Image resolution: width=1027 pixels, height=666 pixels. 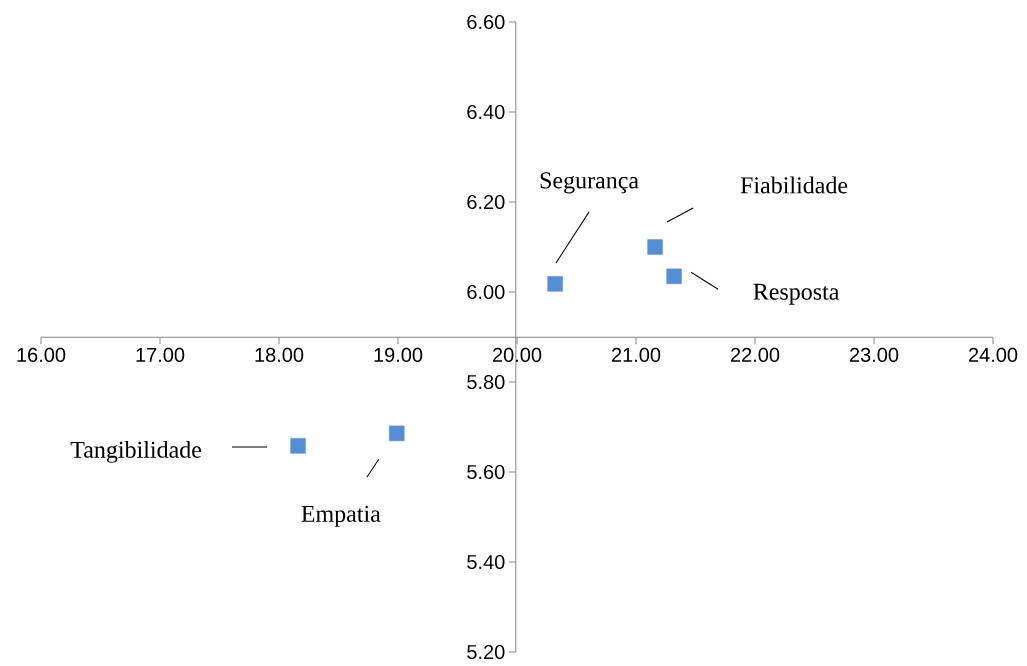 What do you see at coordinates (755, 354) in the screenshot?
I see `x-tick-label: 22.00` at bounding box center [755, 354].